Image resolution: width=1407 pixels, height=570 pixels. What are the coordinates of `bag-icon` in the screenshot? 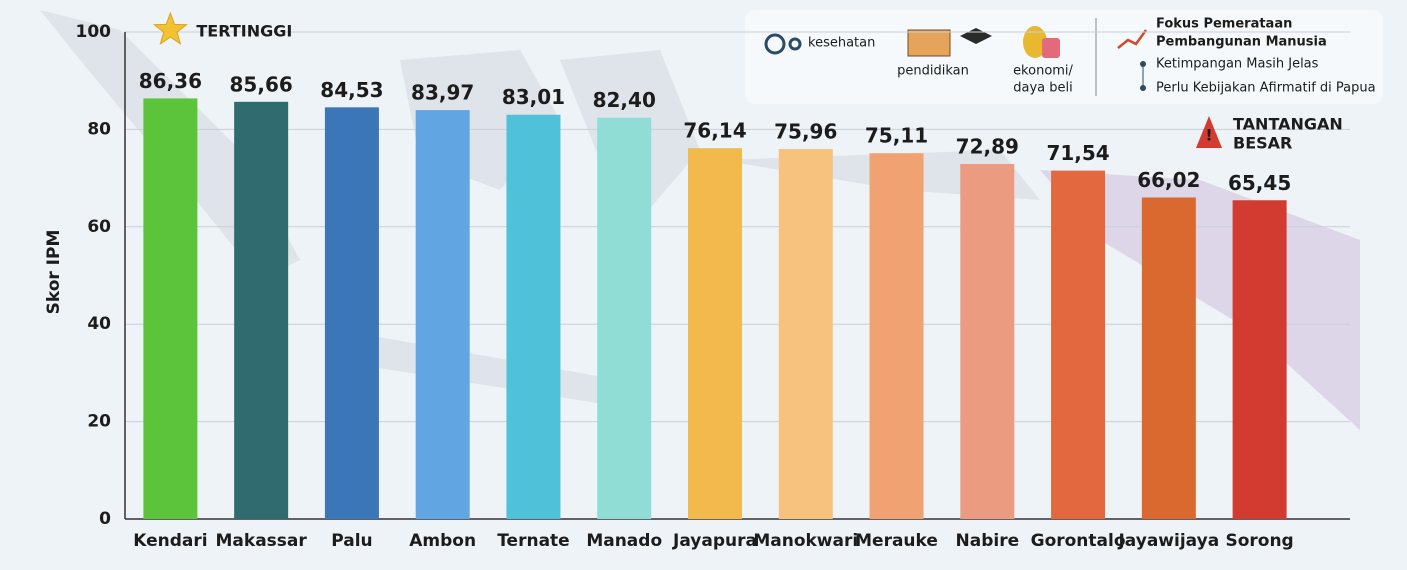 It's located at (1051, 48).